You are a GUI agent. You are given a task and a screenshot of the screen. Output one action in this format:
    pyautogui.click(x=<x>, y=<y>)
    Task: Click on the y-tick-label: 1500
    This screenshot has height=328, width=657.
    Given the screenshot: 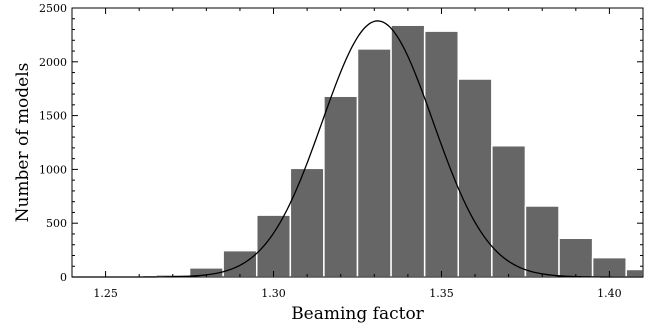 What is the action you would take?
    pyautogui.click(x=53, y=116)
    